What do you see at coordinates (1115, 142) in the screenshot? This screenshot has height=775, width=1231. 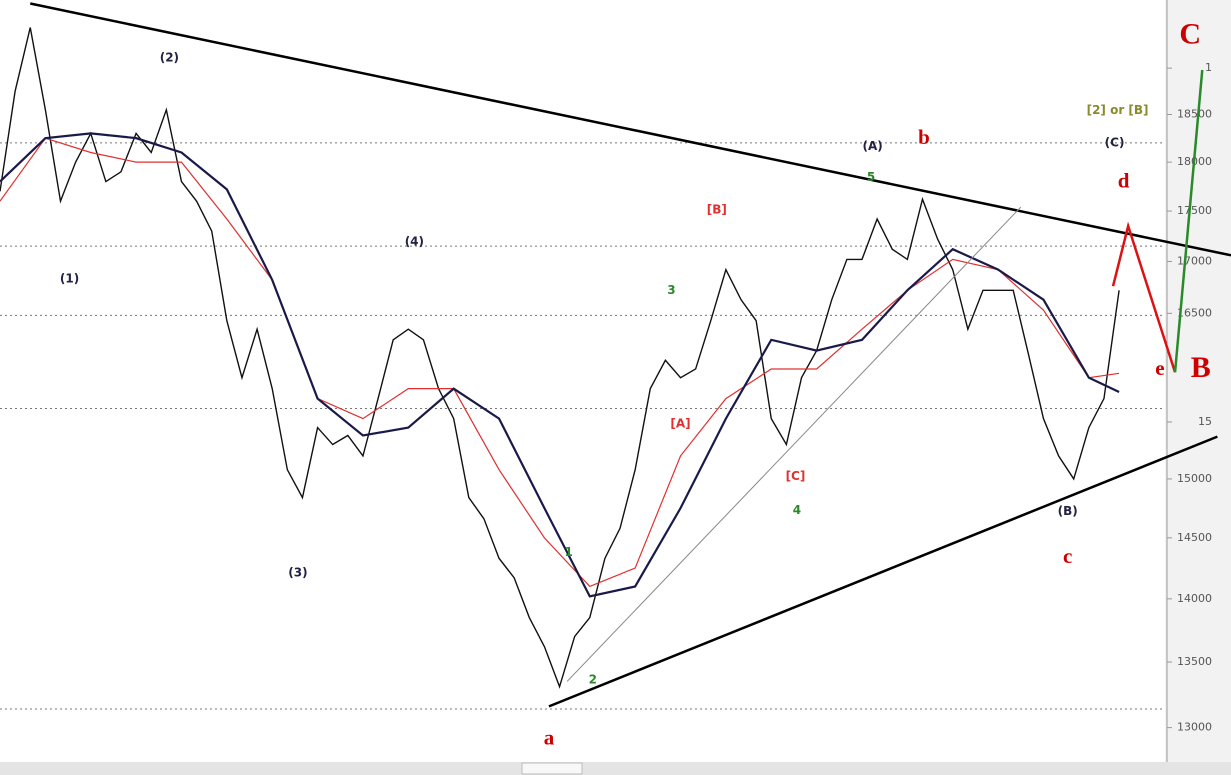 I see `wave-label: (C)` at bounding box center [1115, 142].